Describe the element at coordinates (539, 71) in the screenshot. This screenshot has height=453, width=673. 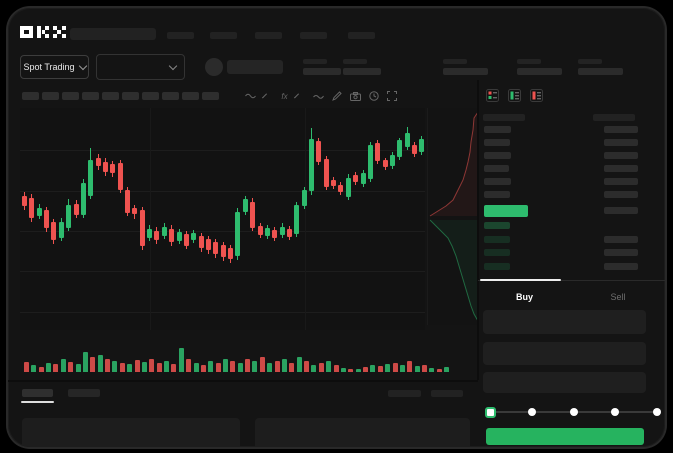
I see `stat-value-placeholder` at that location.